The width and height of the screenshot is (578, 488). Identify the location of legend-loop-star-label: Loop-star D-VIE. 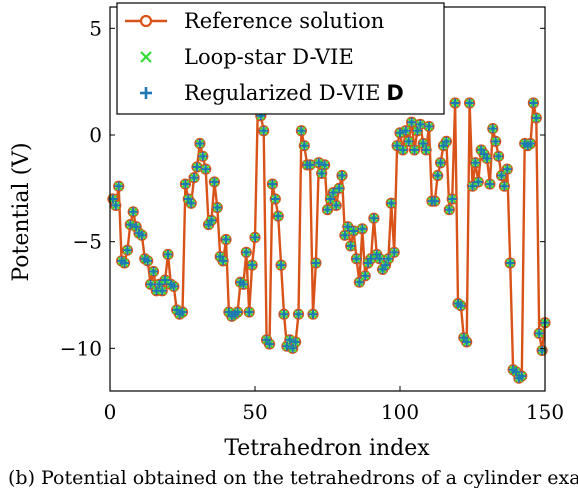
(269, 57).